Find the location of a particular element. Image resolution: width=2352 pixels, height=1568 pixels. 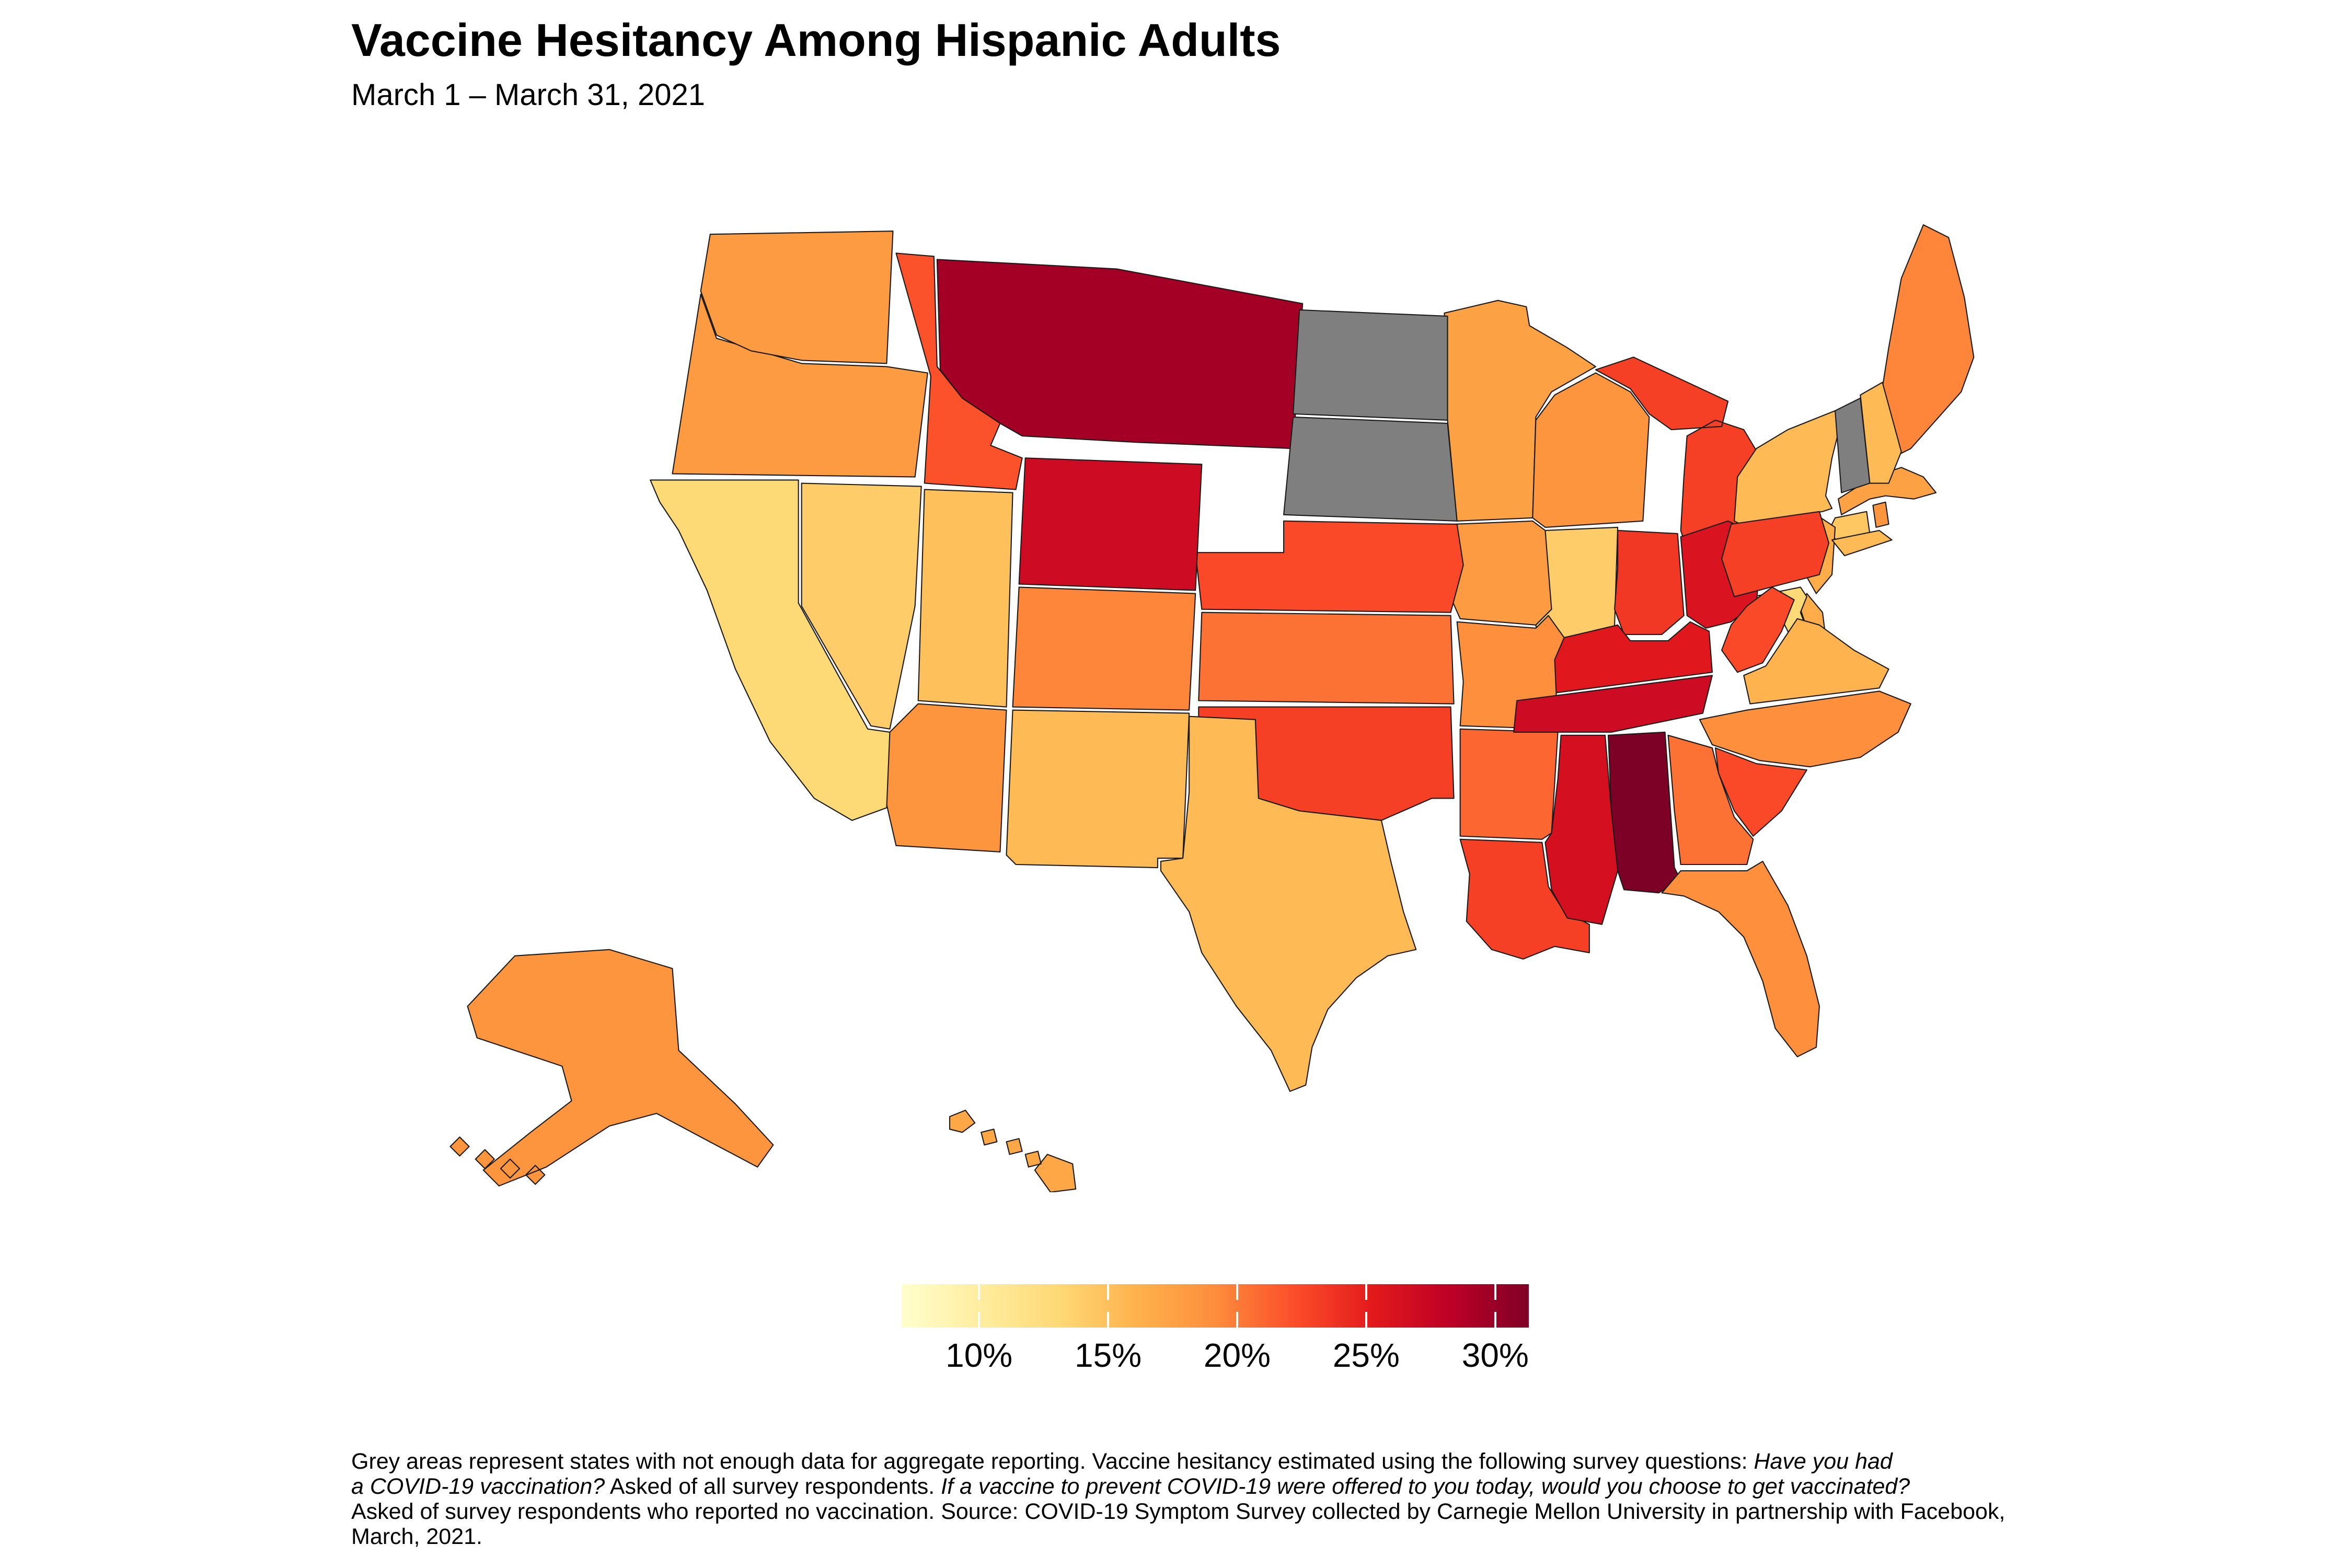

state-mt: Montana: 29.5% is located at coordinates (1120, 354).